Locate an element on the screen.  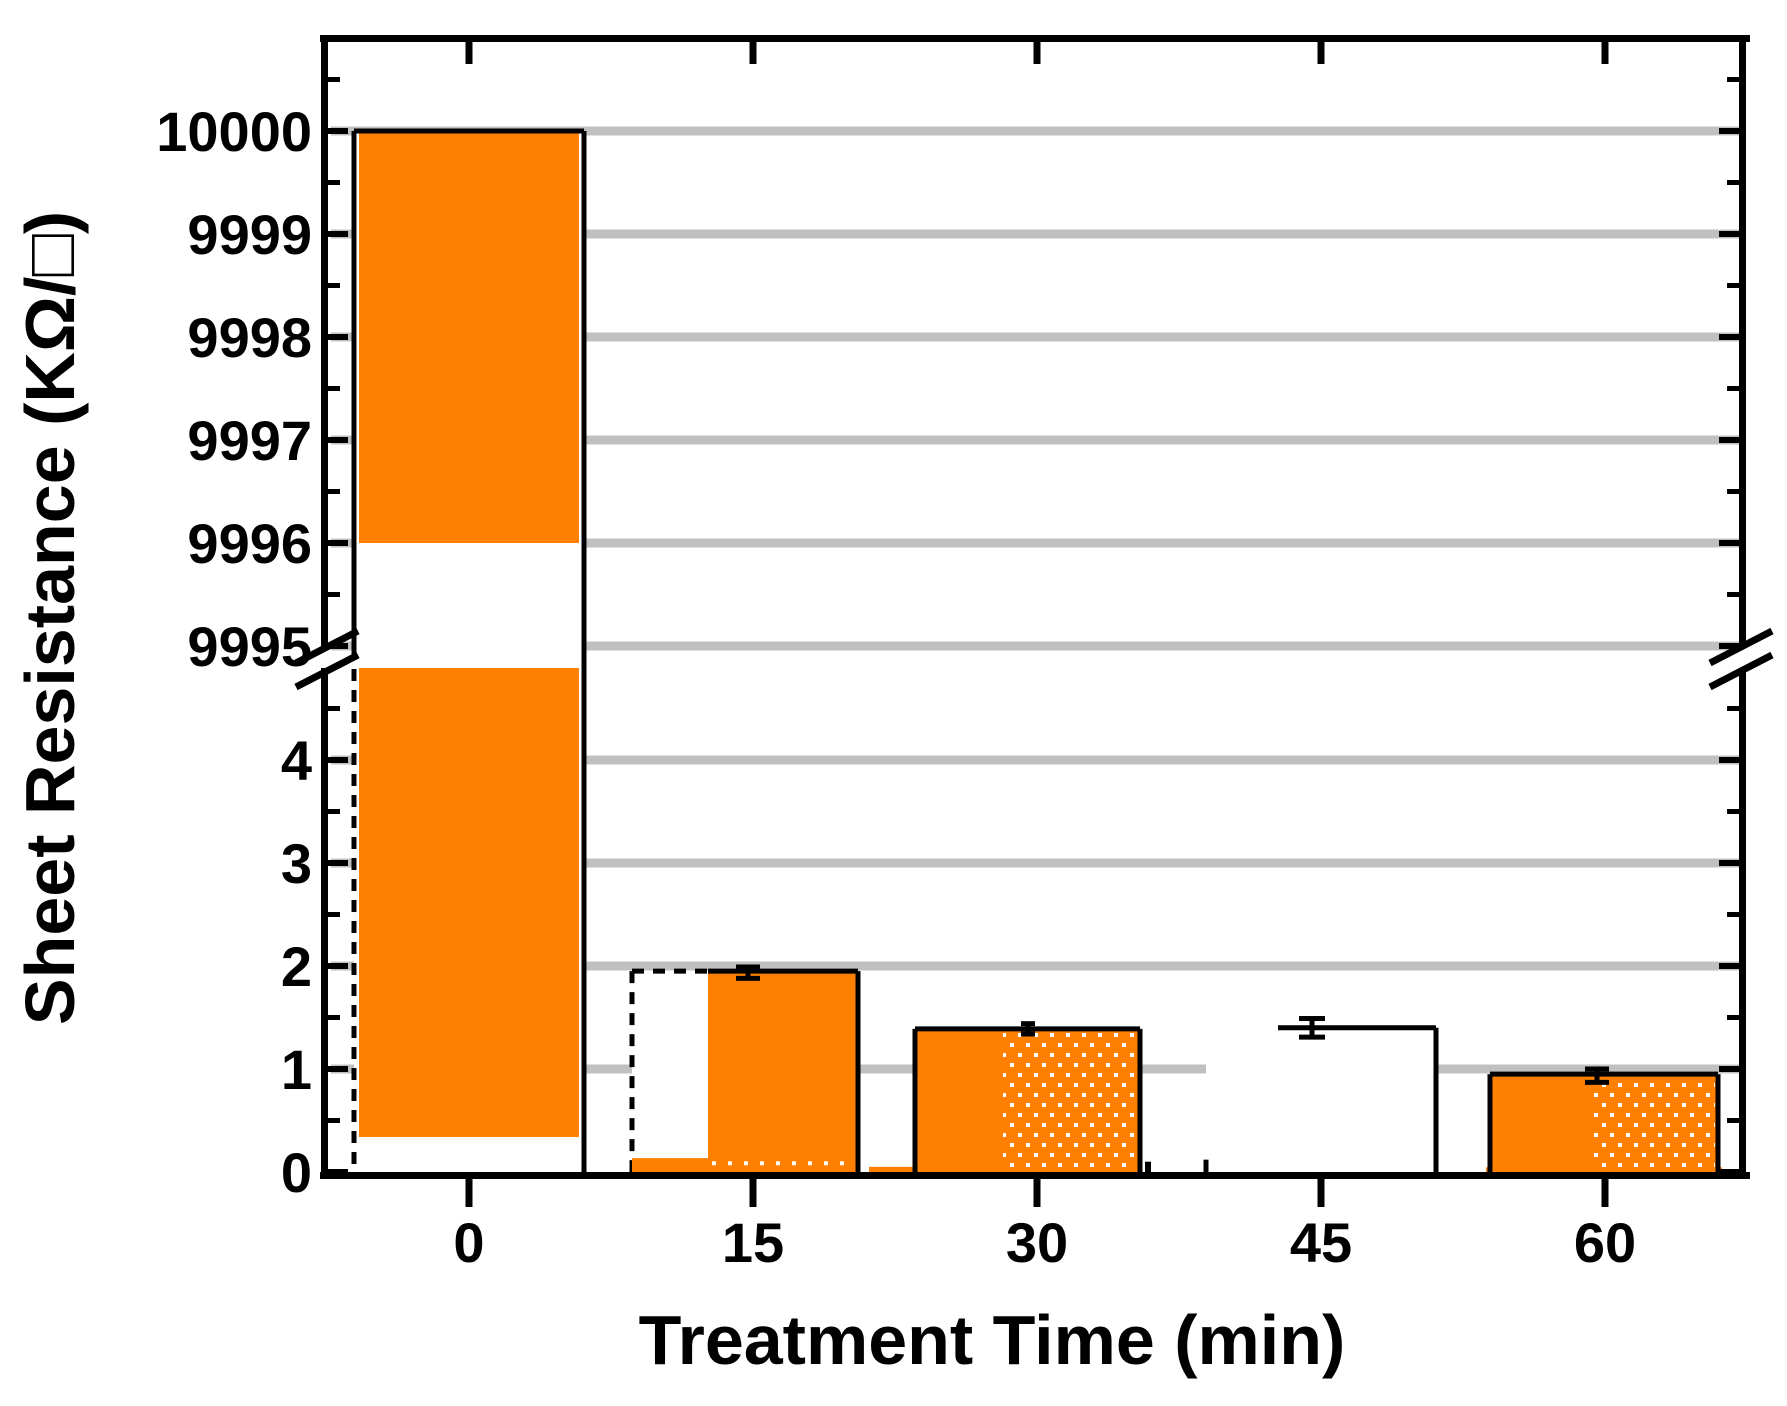
bottom-axis is located at coordinates (1035, 1175).